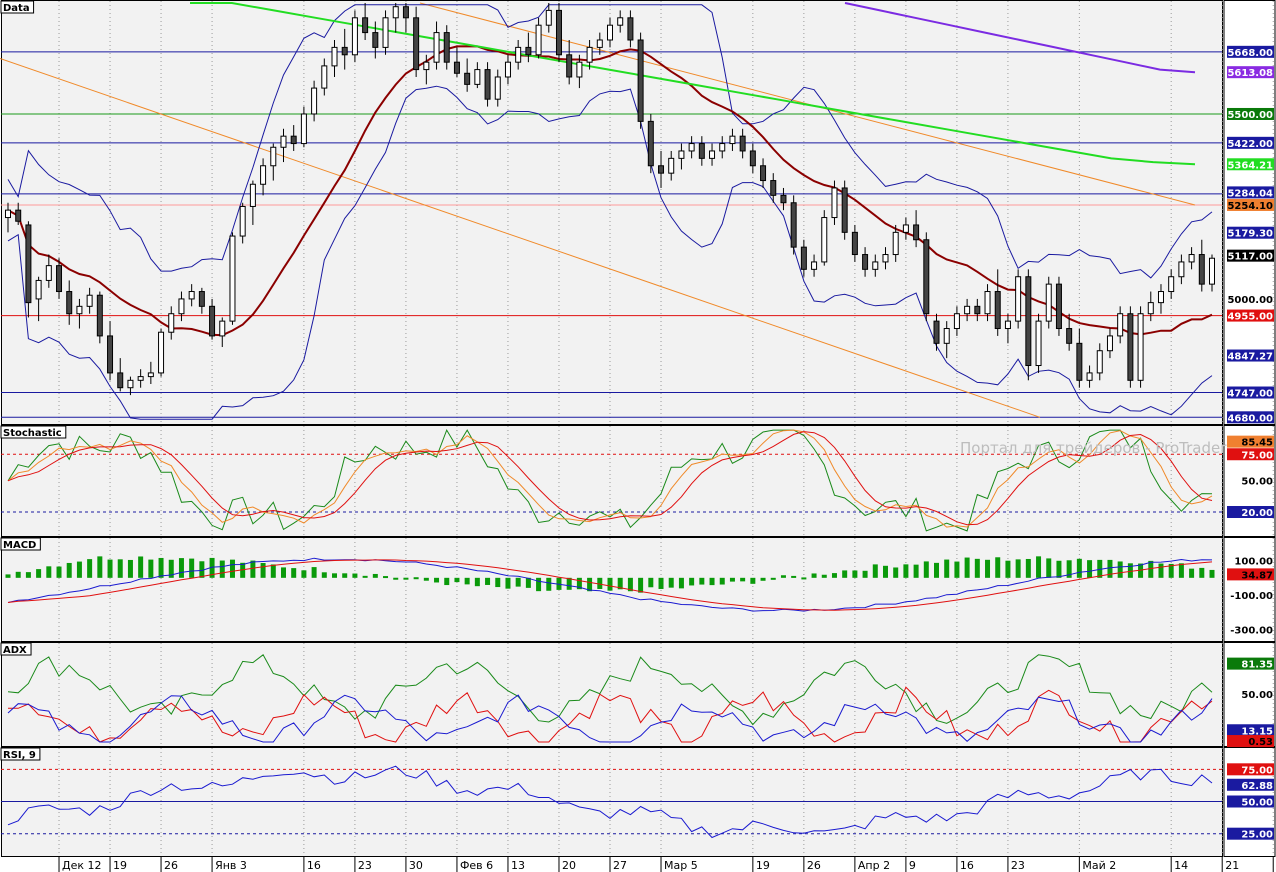 The image size is (1276, 872). Describe the element at coordinates (681, 865) in the screenshot. I see `date-label: Мар 5` at that location.